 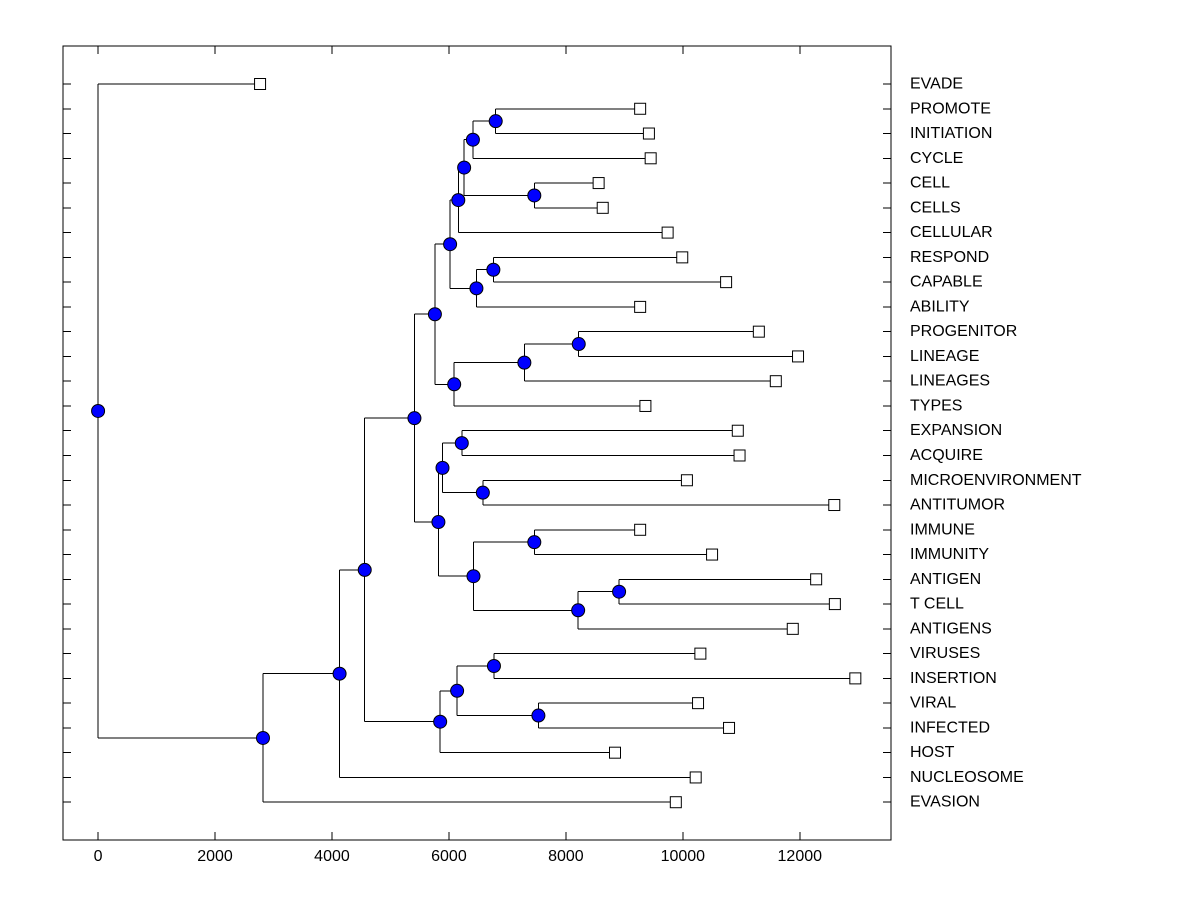 What do you see at coordinates (936, 158) in the screenshot?
I see `leaf-label: CYCLE` at bounding box center [936, 158].